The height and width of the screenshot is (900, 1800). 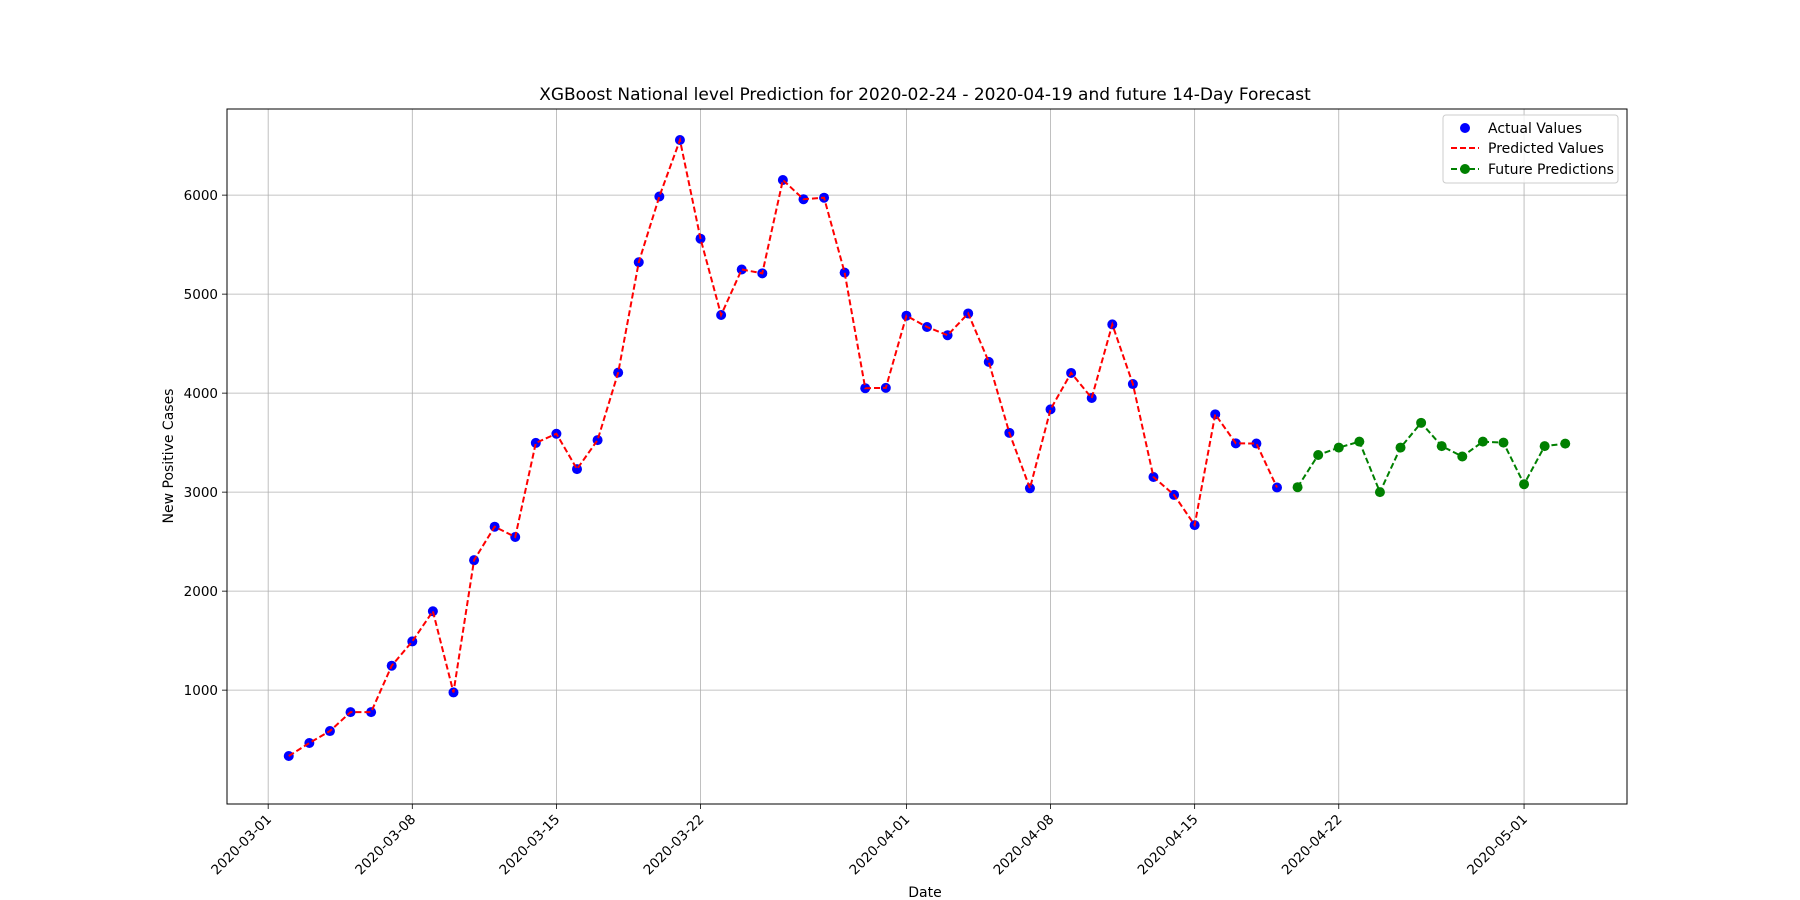 I want to click on y-axis-label: New Positive Cases, so click(x=169, y=456).